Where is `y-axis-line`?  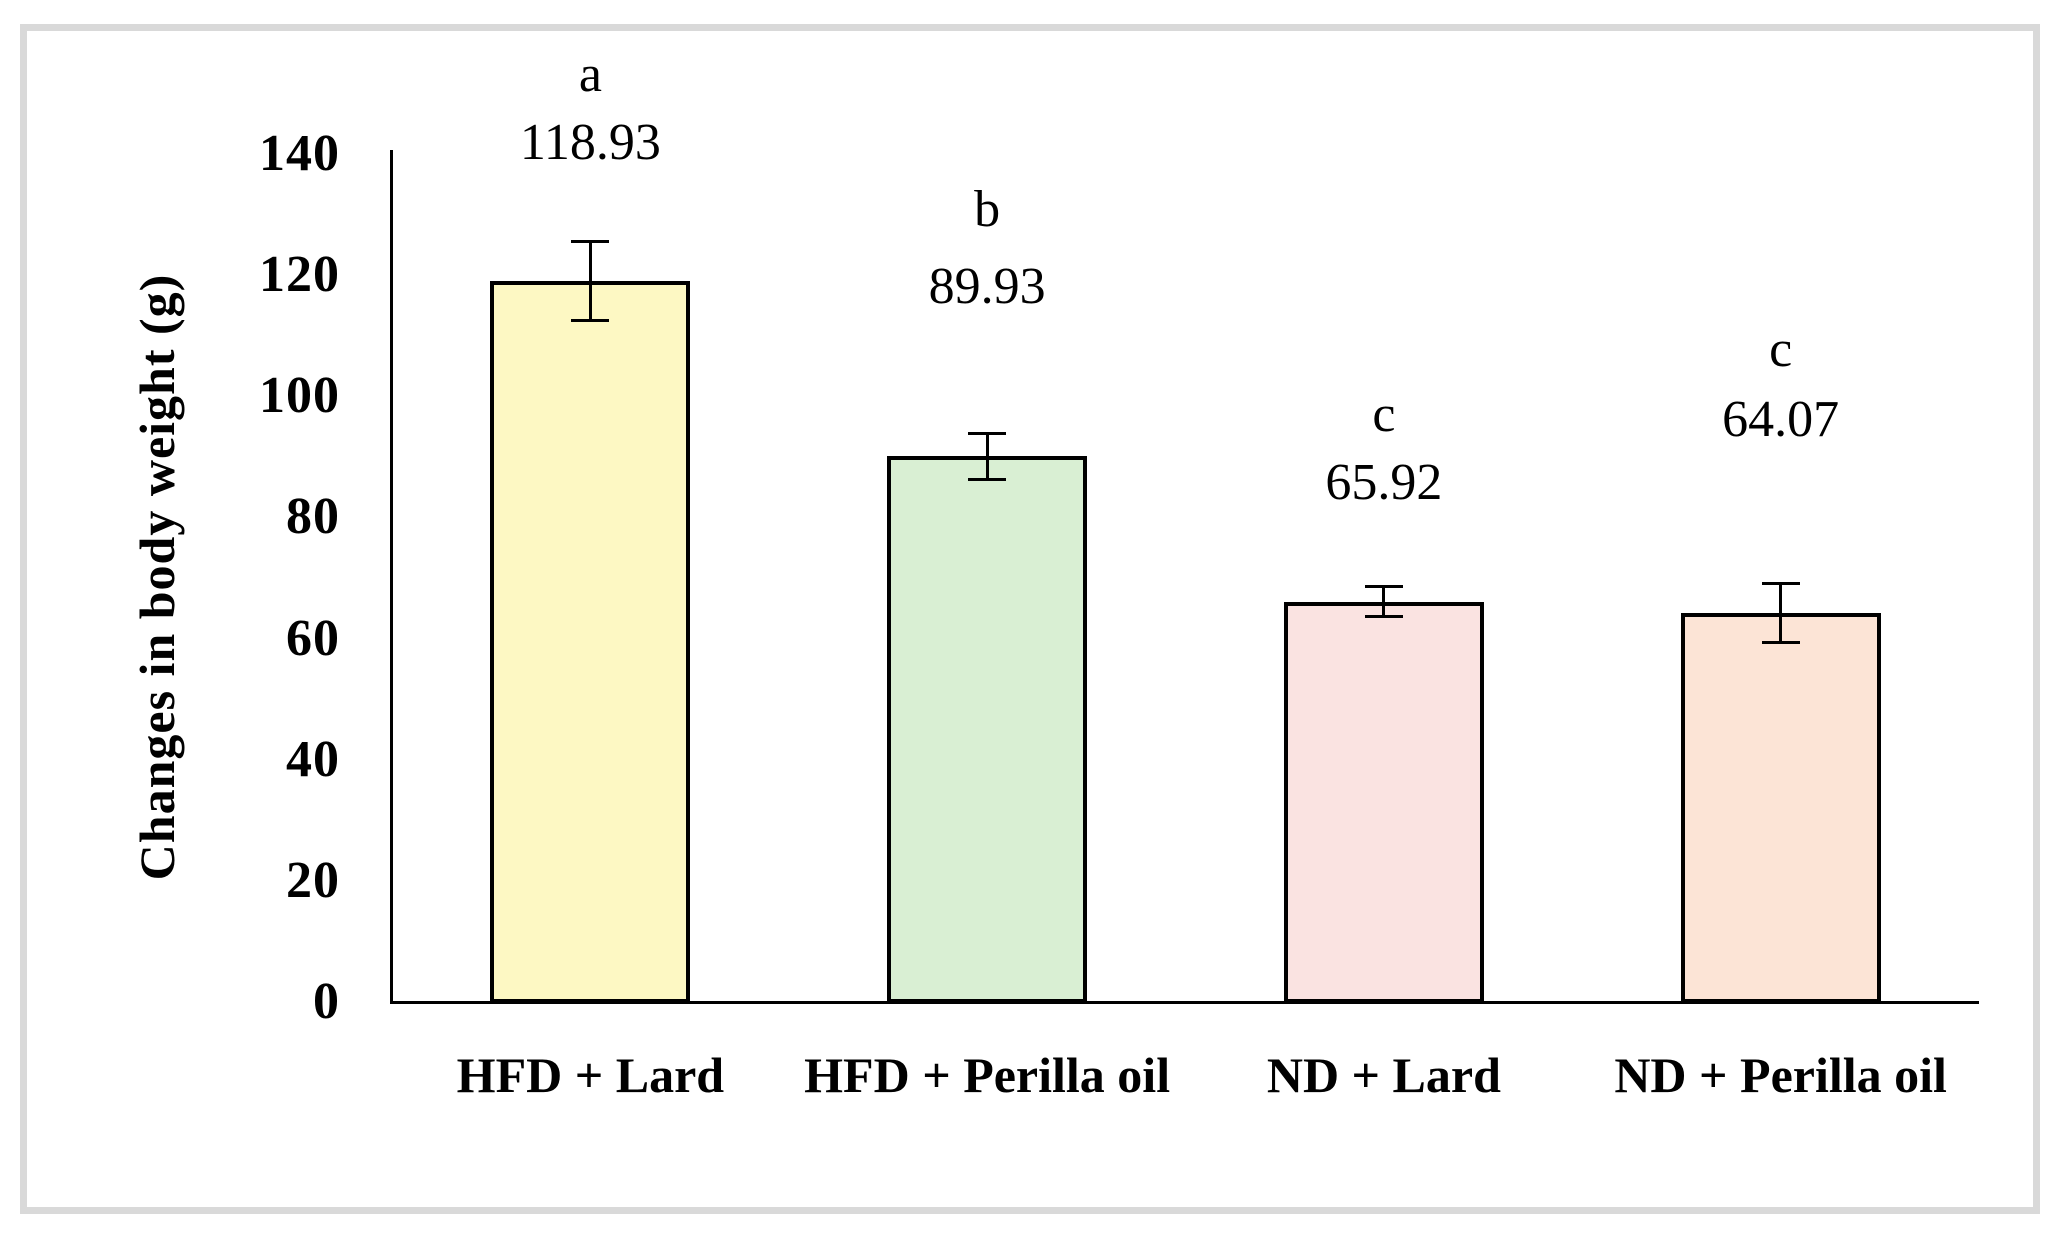 y-axis-line is located at coordinates (391, 577).